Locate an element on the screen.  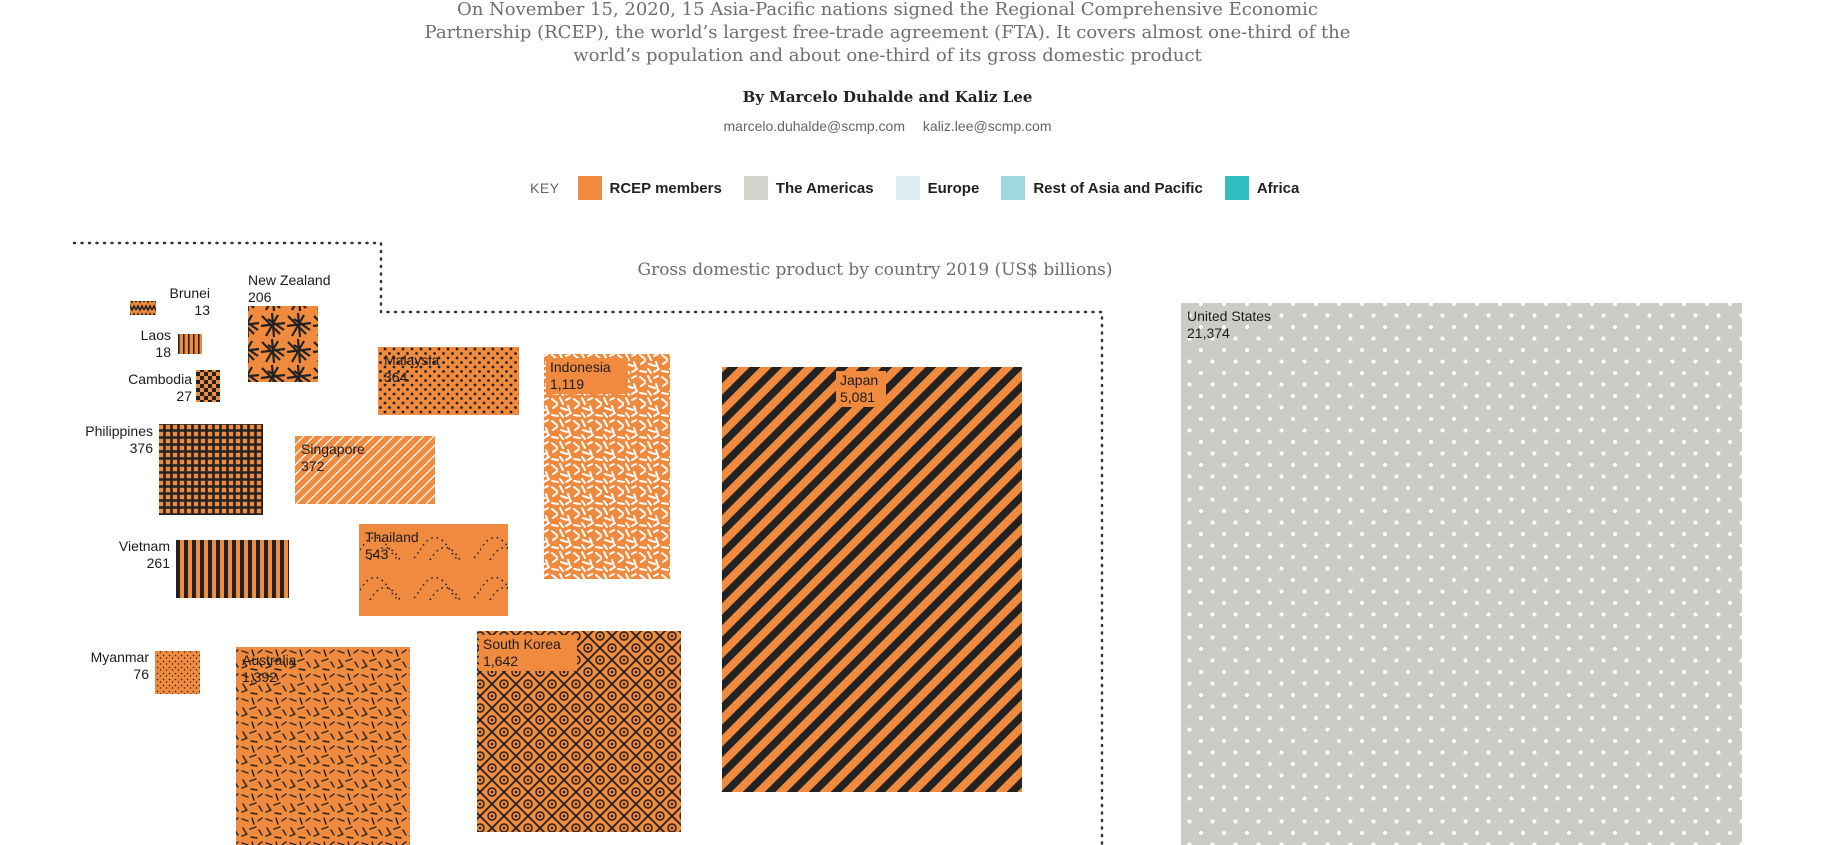
tile-label-value: 364 is located at coordinates (396, 377).